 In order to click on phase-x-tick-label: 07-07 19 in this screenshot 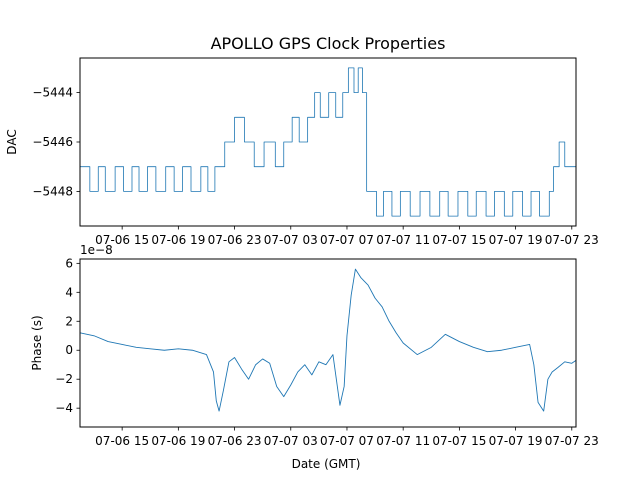, I will do `click(516, 441)`.